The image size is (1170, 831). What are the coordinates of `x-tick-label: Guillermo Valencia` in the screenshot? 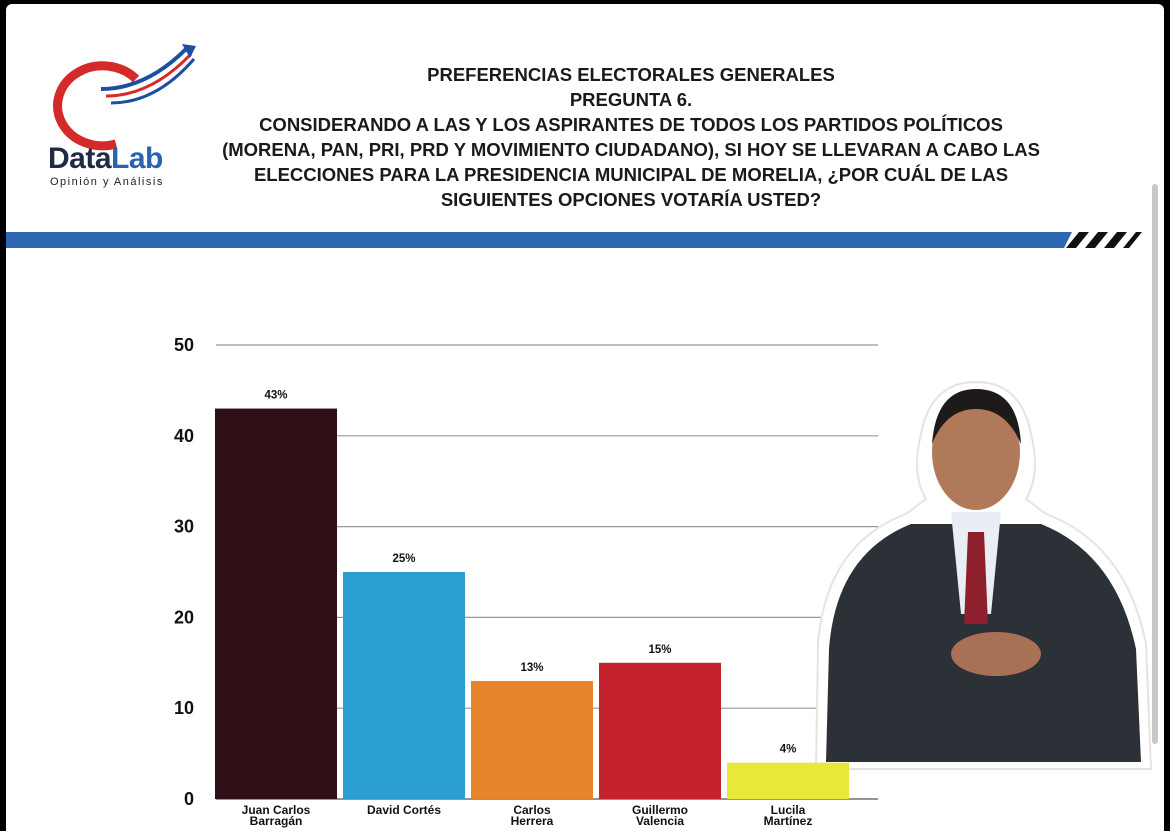 It's located at (659, 815).